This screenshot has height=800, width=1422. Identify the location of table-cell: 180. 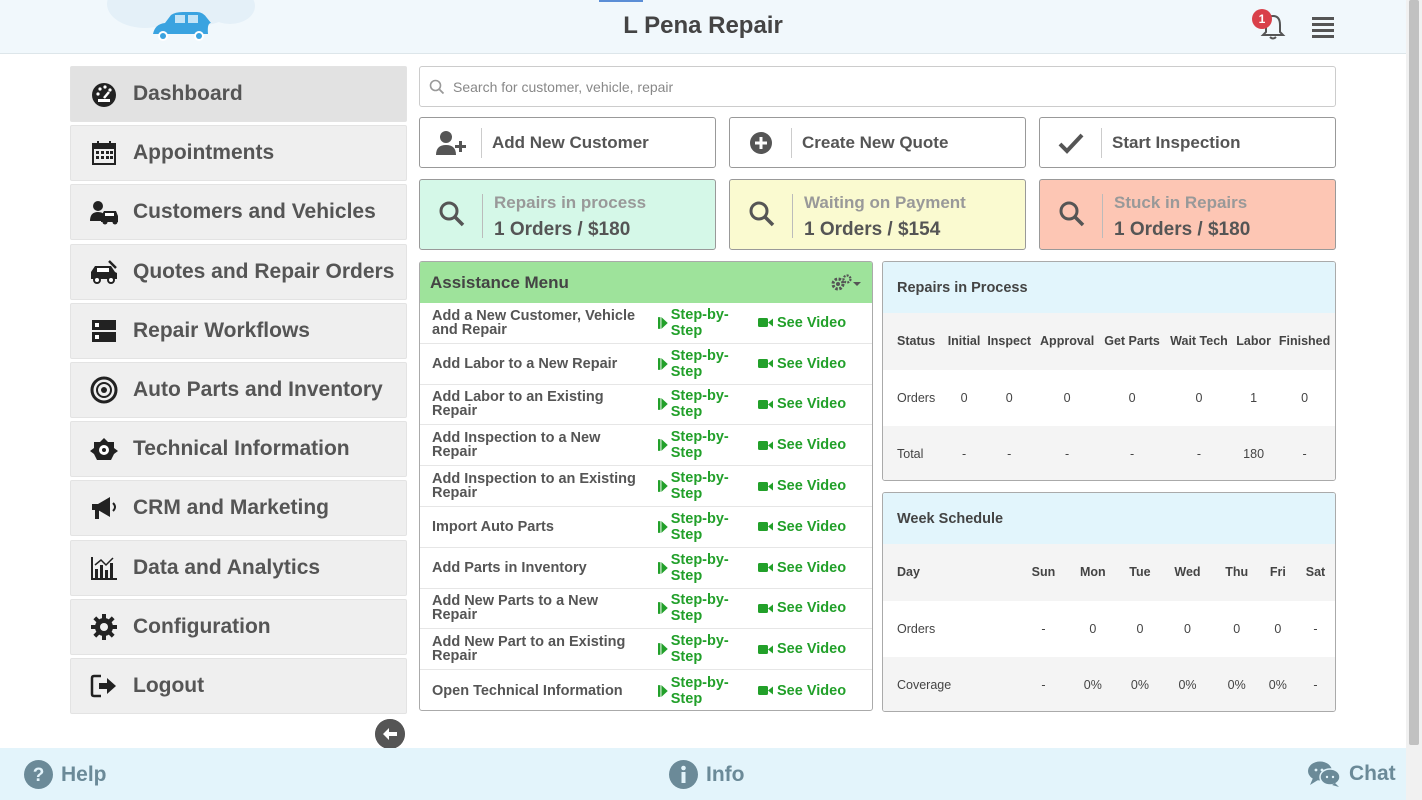
(1254, 453).